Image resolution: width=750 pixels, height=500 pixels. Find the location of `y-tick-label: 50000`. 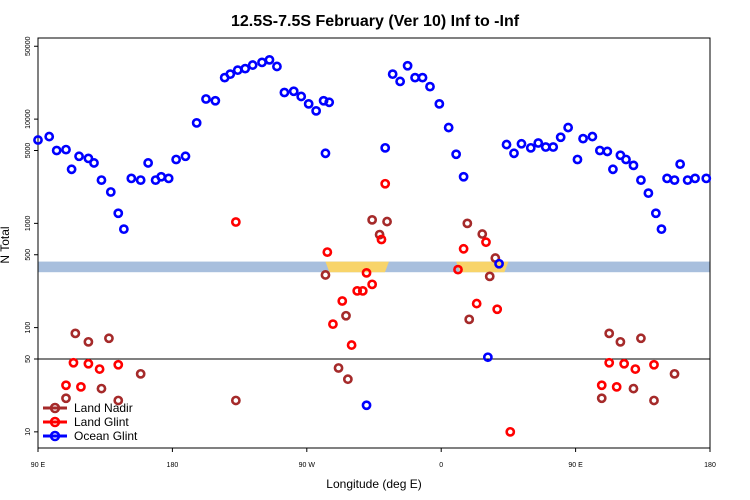

y-tick-label: 50000 is located at coordinates (28, 46).